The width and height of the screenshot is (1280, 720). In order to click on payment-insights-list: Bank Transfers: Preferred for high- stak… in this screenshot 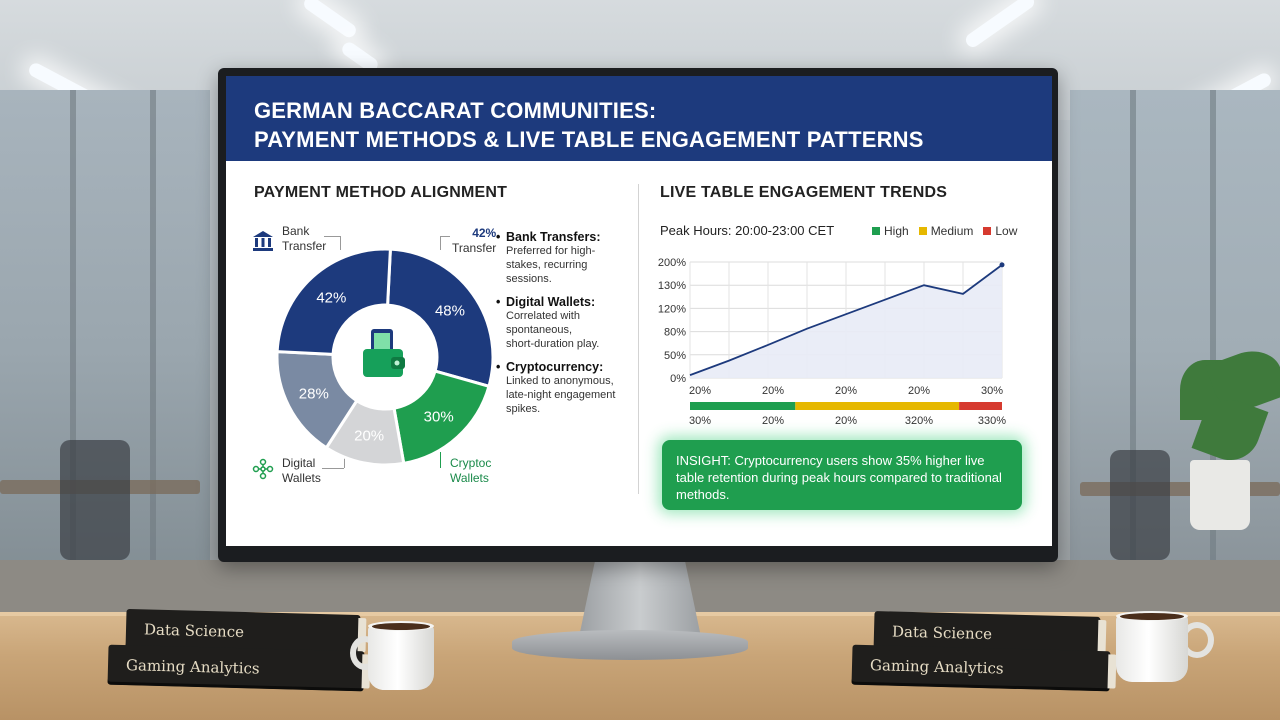, I will do `click(571, 327)`.